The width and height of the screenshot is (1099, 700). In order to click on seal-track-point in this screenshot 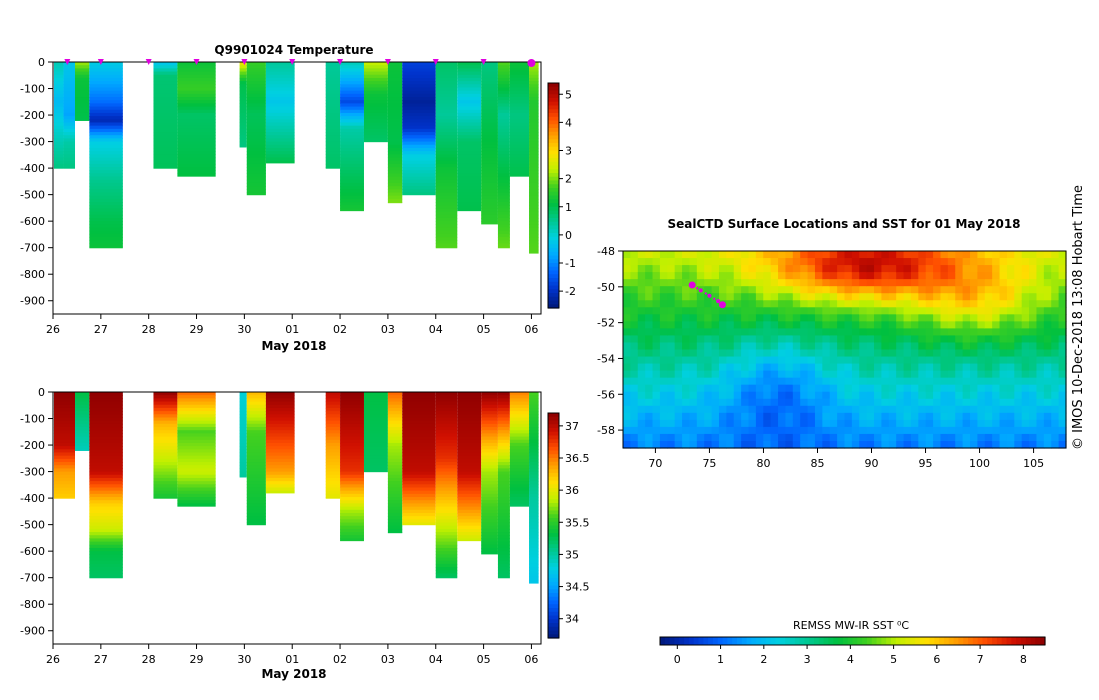, I will do `click(709, 295)`.